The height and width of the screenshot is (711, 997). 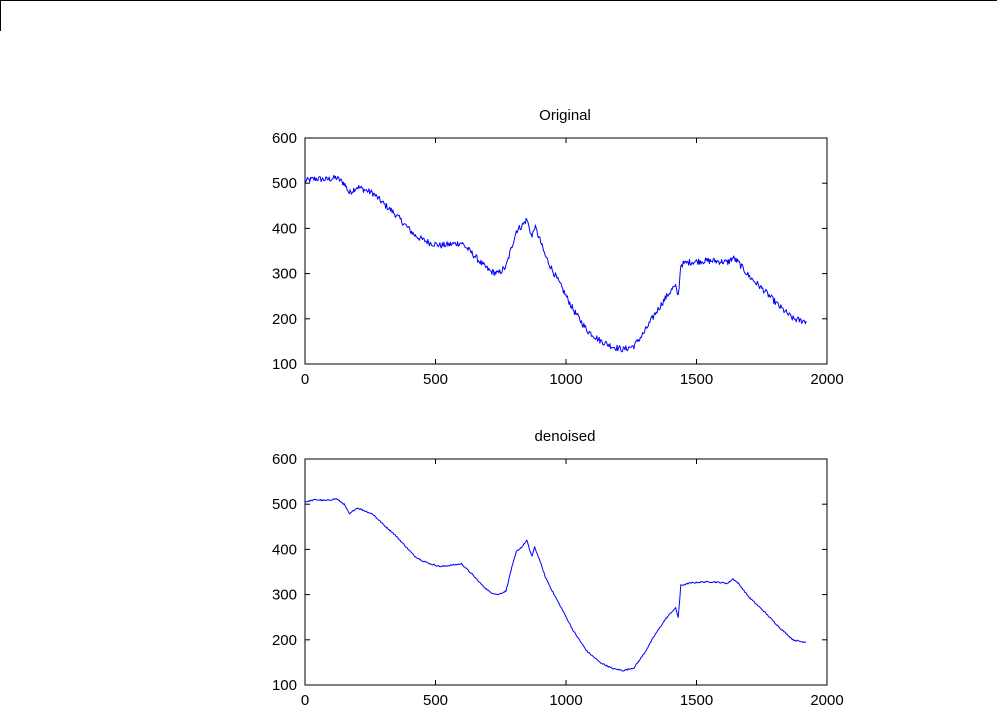 I want to click on plot-title-original: Original, so click(x=565, y=115).